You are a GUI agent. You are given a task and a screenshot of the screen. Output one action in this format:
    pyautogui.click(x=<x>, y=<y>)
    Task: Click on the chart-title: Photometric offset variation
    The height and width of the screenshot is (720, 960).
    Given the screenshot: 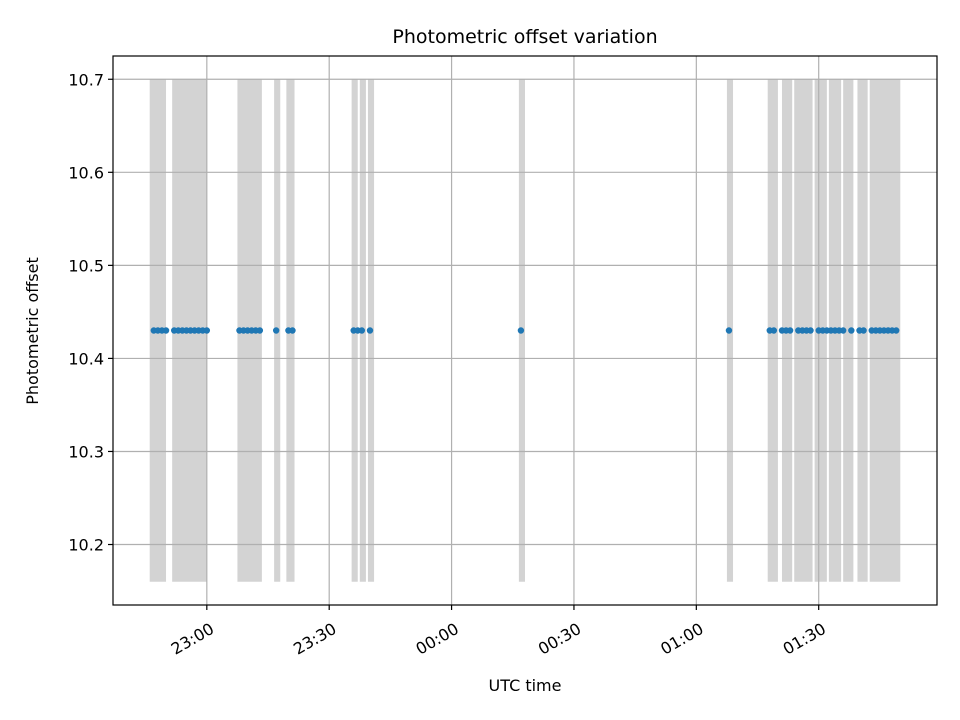 What is the action you would take?
    pyautogui.click(x=524, y=37)
    